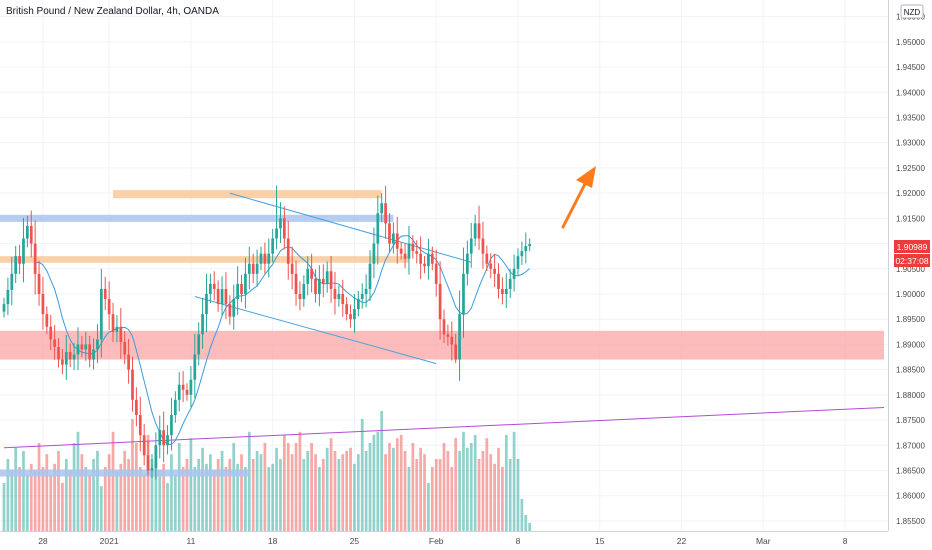 This screenshot has width=932, height=550. Describe the element at coordinates (910, 143) in the screenshot. I see `price-tick-label: 1.93000` at that location.